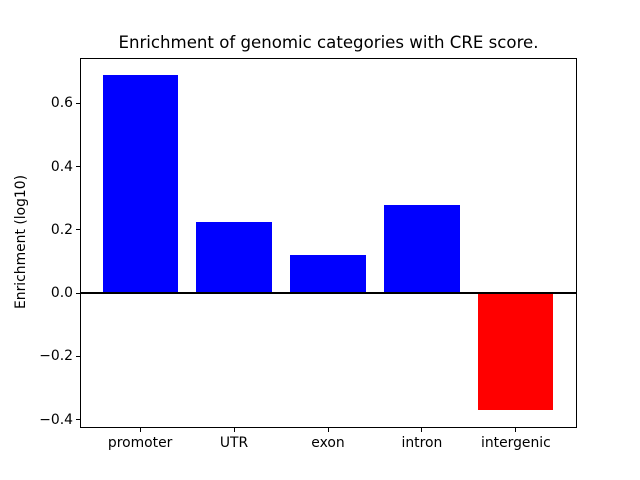 The height and width of the screenshot is (480, 640). What do you see at coordinates (61, 166) in the screenshot?
I see `y-tick-label: 0.4` at bounding box center [61, 166].